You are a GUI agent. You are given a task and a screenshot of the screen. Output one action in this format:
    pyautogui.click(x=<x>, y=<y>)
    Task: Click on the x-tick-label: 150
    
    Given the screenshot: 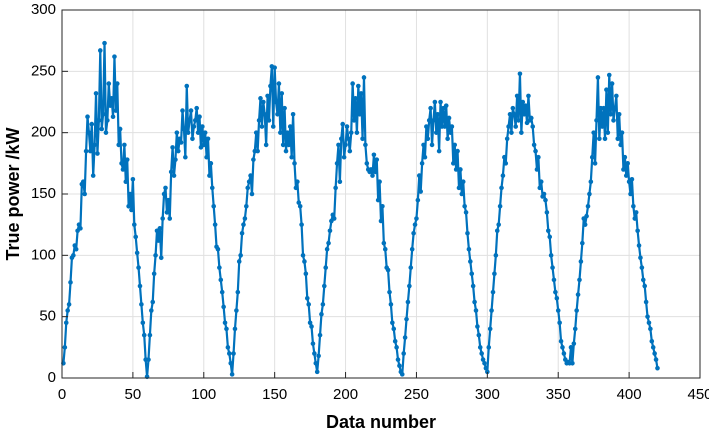 What is the action you would take?
    pyautogui.click(x=274, y=394)
    